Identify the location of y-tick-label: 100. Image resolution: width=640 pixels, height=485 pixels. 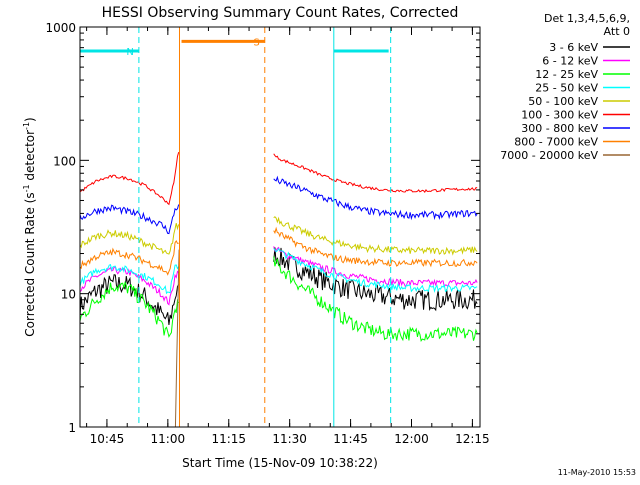
(64, 161).